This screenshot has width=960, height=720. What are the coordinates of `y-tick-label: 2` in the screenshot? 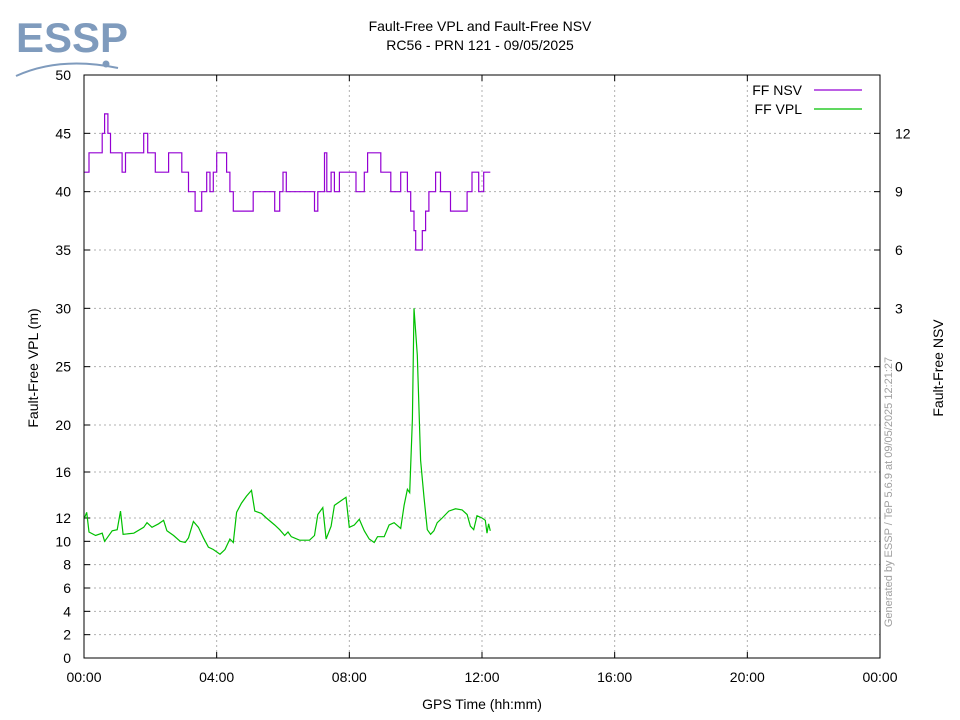 It's located at (67, 635).